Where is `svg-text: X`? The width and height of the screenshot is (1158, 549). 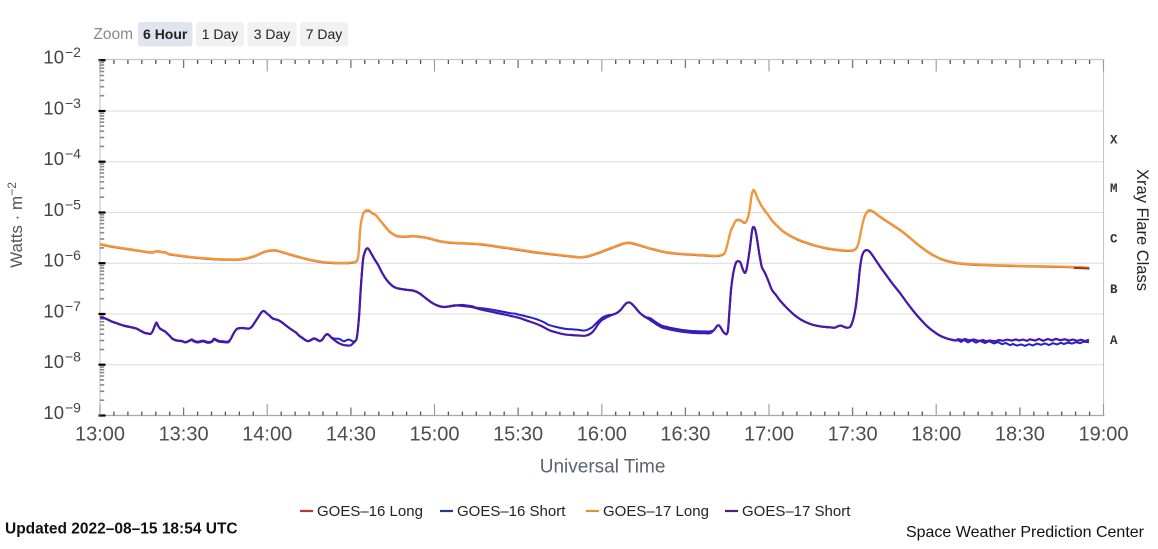 svg-text: X is located at coordinates (1114, 140).